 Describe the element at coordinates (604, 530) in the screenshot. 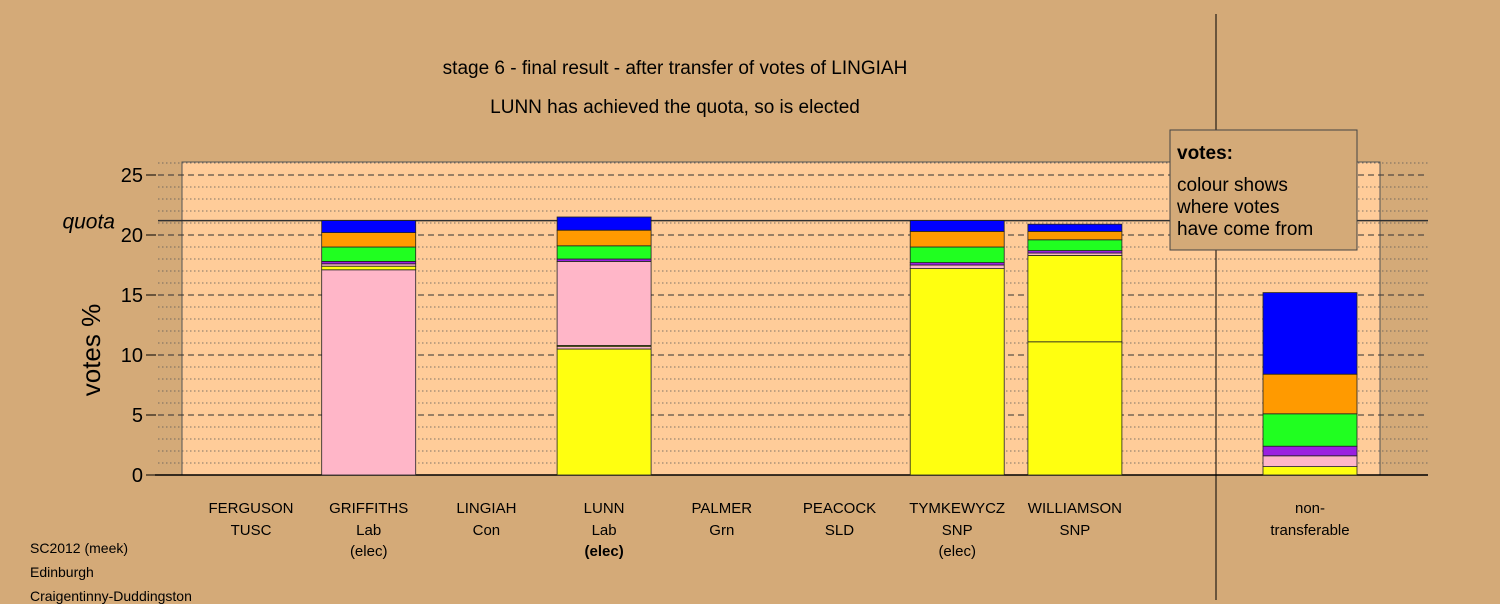

I see `candidate-party-lunn: Lab` at that location.